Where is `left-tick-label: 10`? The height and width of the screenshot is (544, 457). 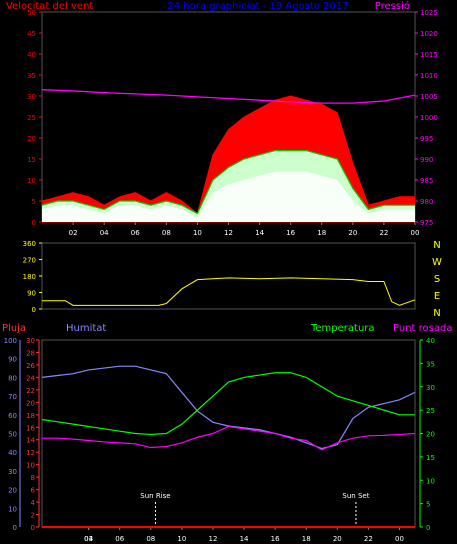 left-tick-label: 10 is located at coordinates (31, 181).